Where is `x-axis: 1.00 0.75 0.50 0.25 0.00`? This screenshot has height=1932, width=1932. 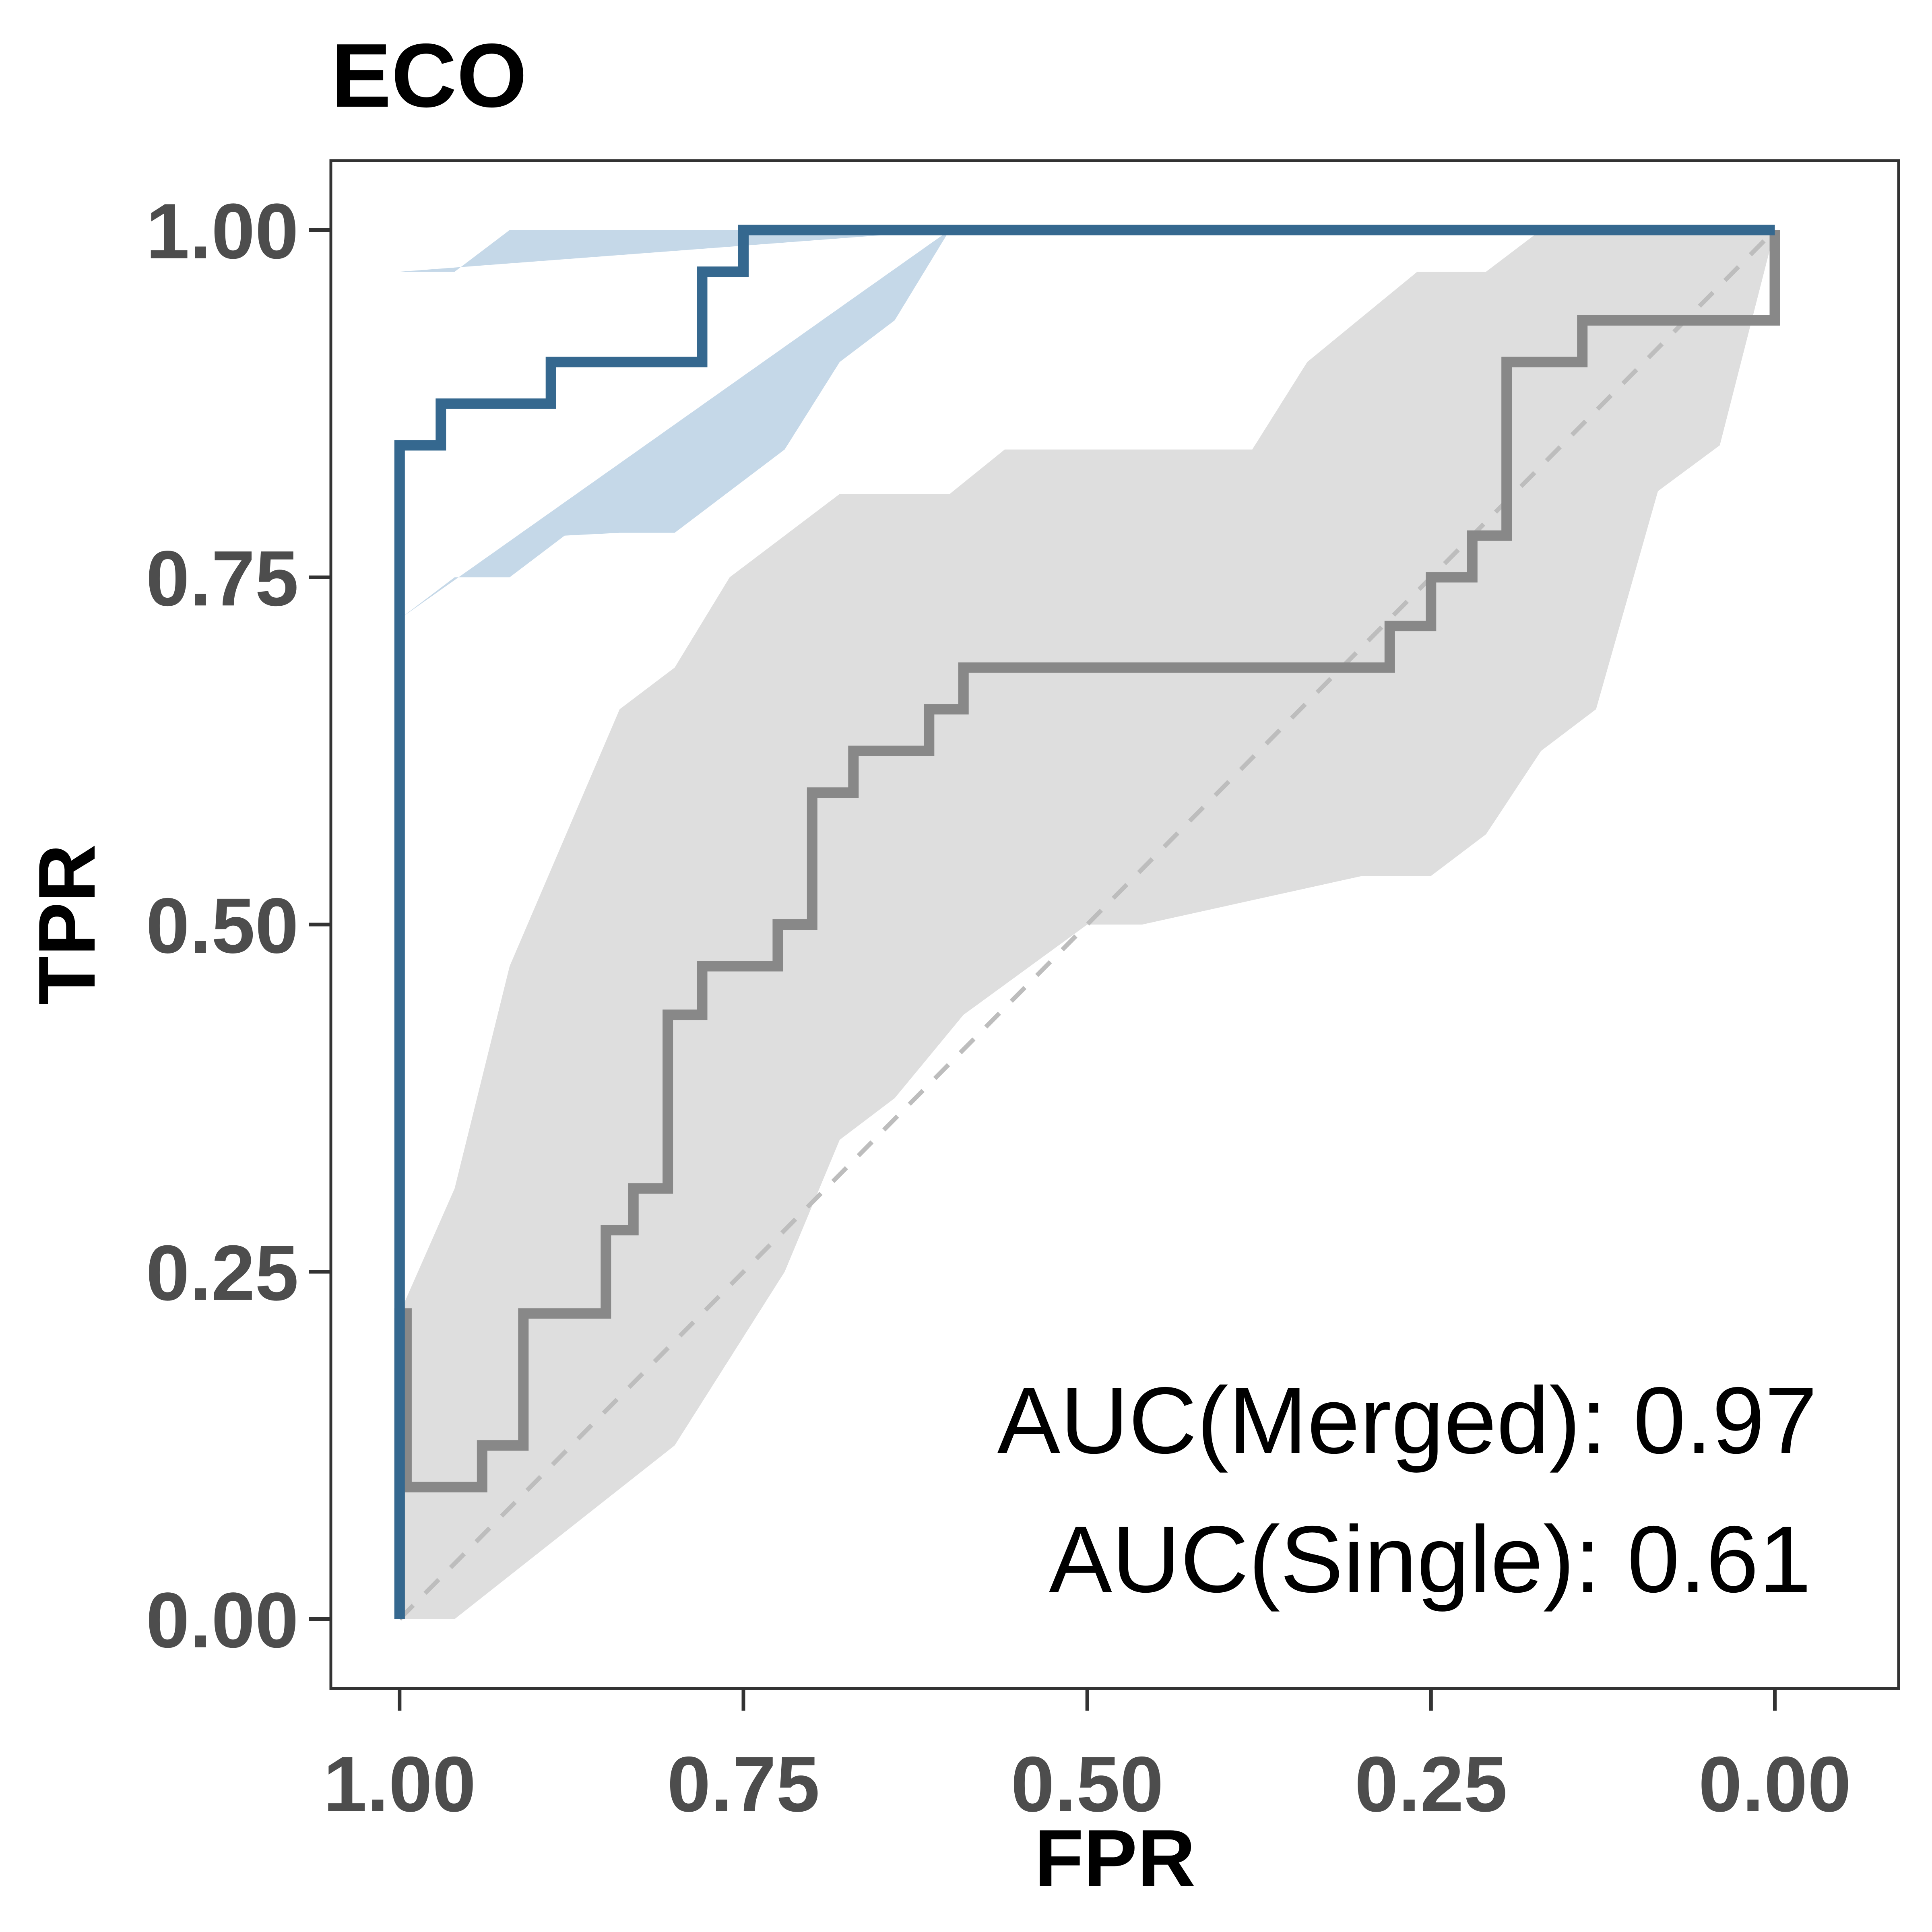 x-axis: 1.00 0.75 0.50 0.25 0.00 is located at coordinates (1087, 1758).